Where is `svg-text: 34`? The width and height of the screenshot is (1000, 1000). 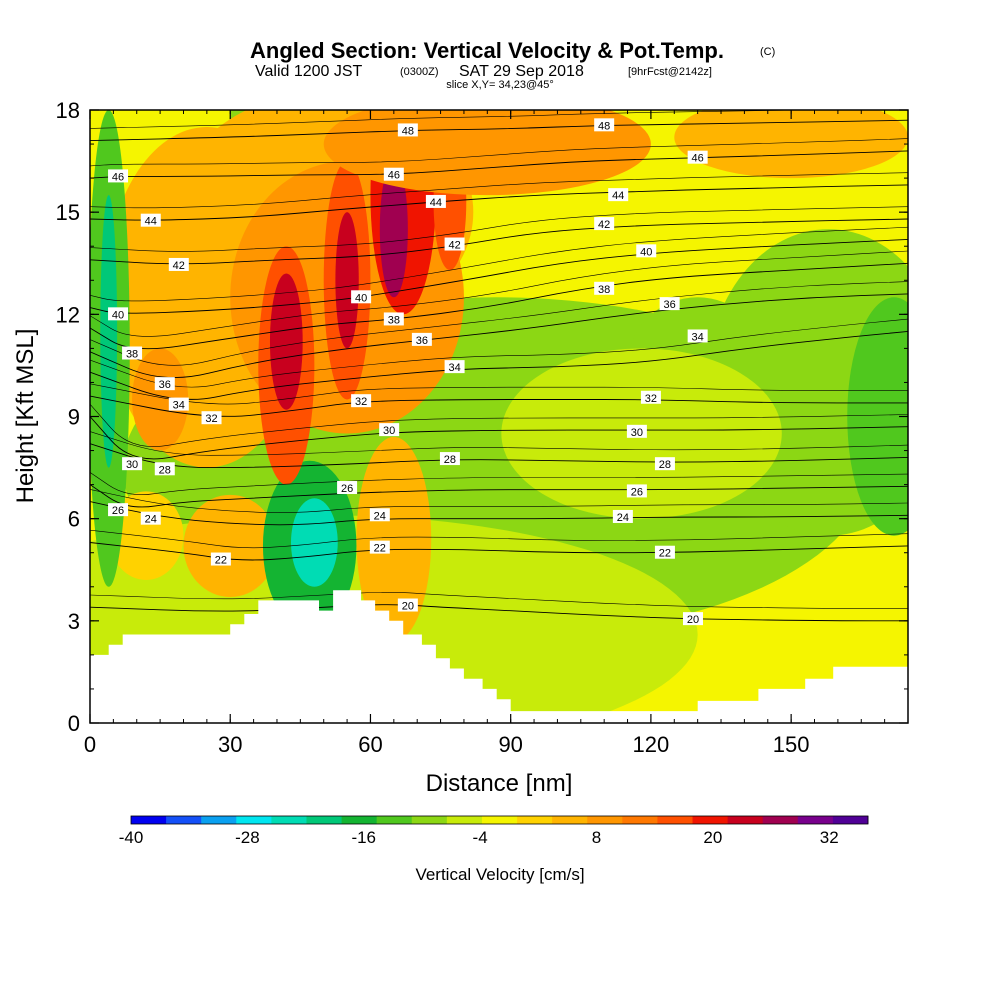
svg-text: 34 is located at coordinates (179, 406).